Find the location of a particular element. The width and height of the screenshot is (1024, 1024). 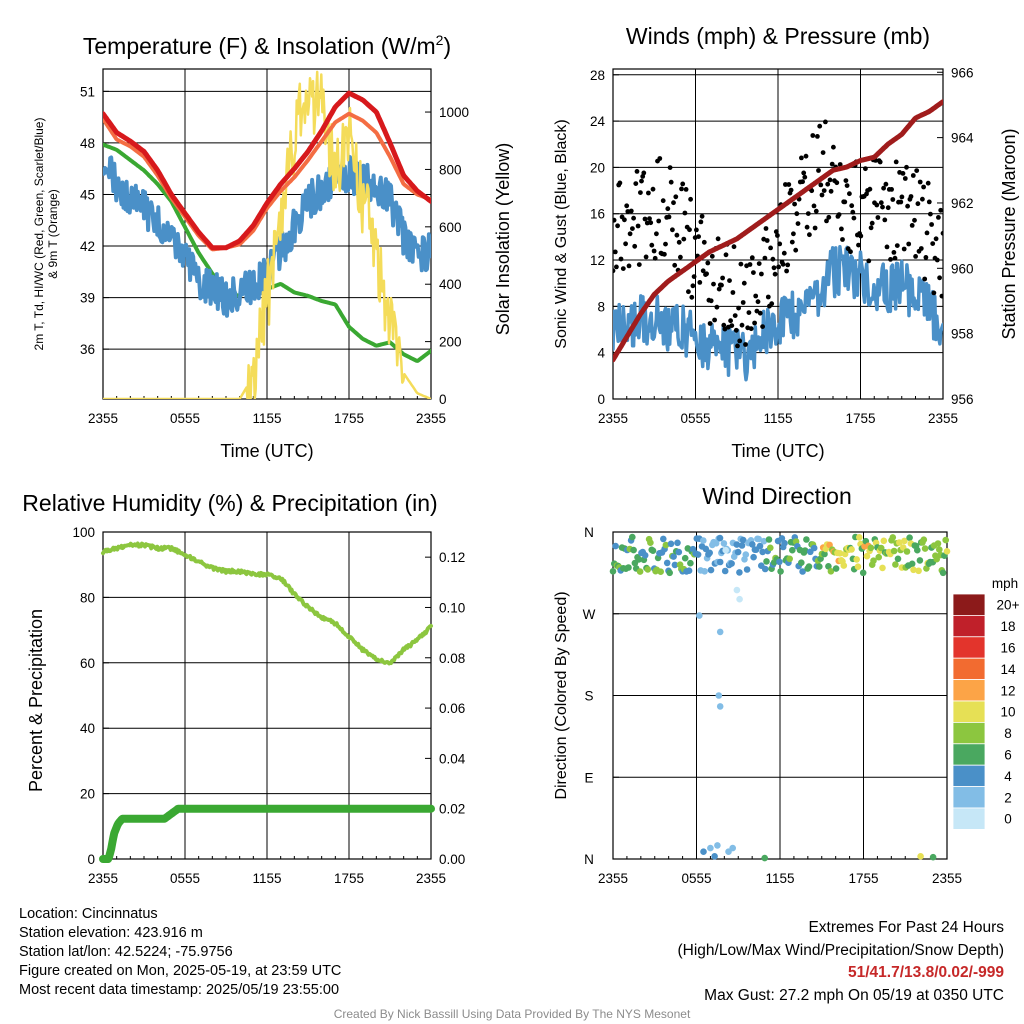

series-group is located at coordinates (778, 240).